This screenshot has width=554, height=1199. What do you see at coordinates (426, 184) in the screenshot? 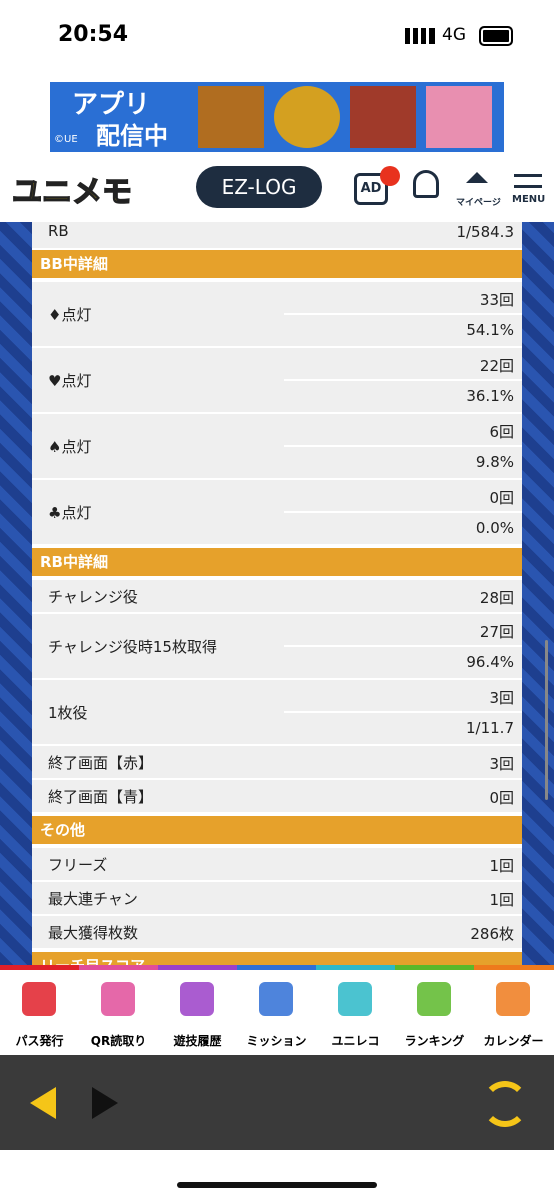
I see `bell-icon` at bounding box center [426, 184].